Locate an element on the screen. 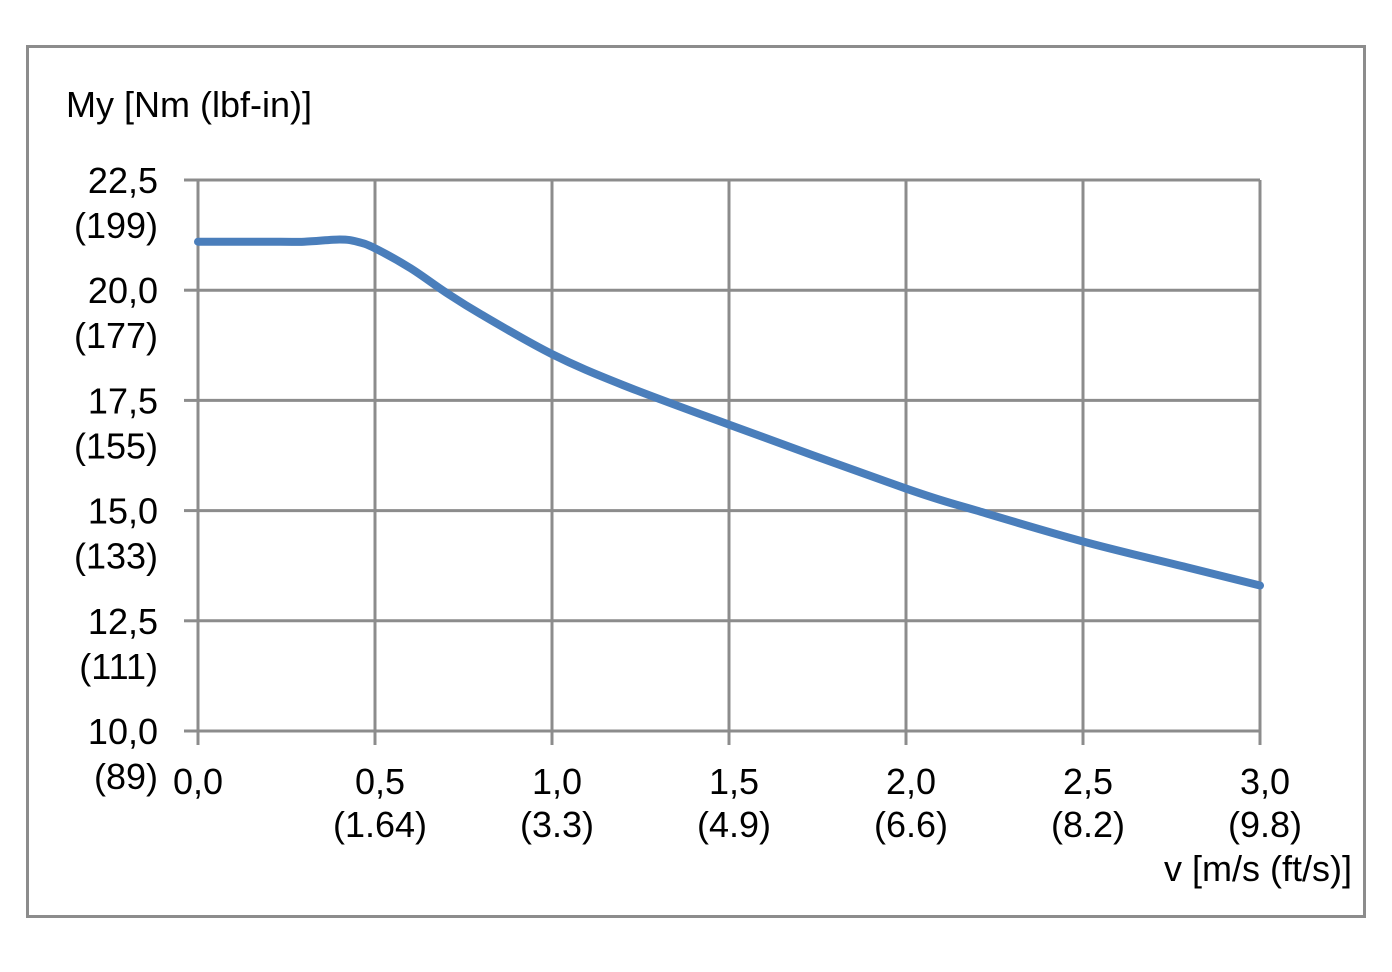  x-tick-label: 1,5 is located at coordinates (734, 781).